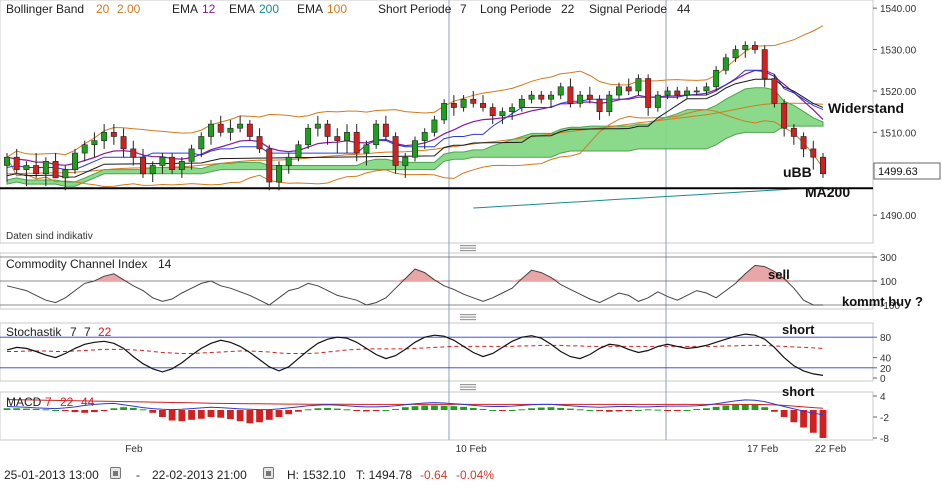  What do you see at coordinates (87, 332) in the screenshot?
I see `stochastic-param-d: 7` at bounding box center [87, 332].